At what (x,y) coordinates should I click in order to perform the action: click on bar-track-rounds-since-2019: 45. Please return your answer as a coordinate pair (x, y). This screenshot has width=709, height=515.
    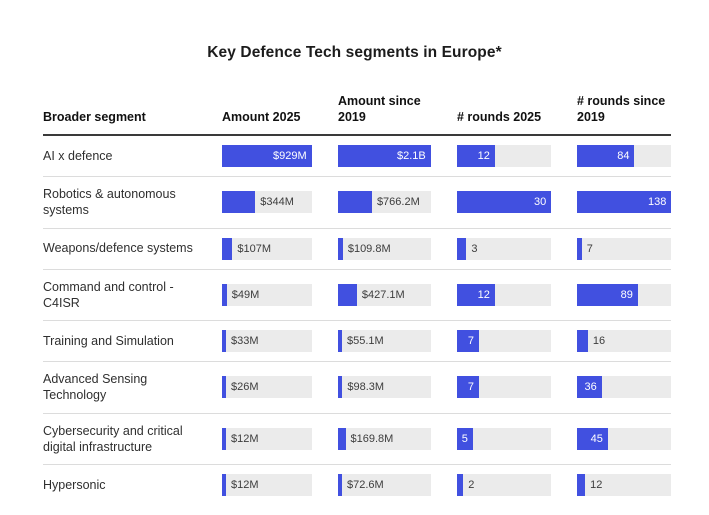
    Looking at the image, I should click on (624, 438).